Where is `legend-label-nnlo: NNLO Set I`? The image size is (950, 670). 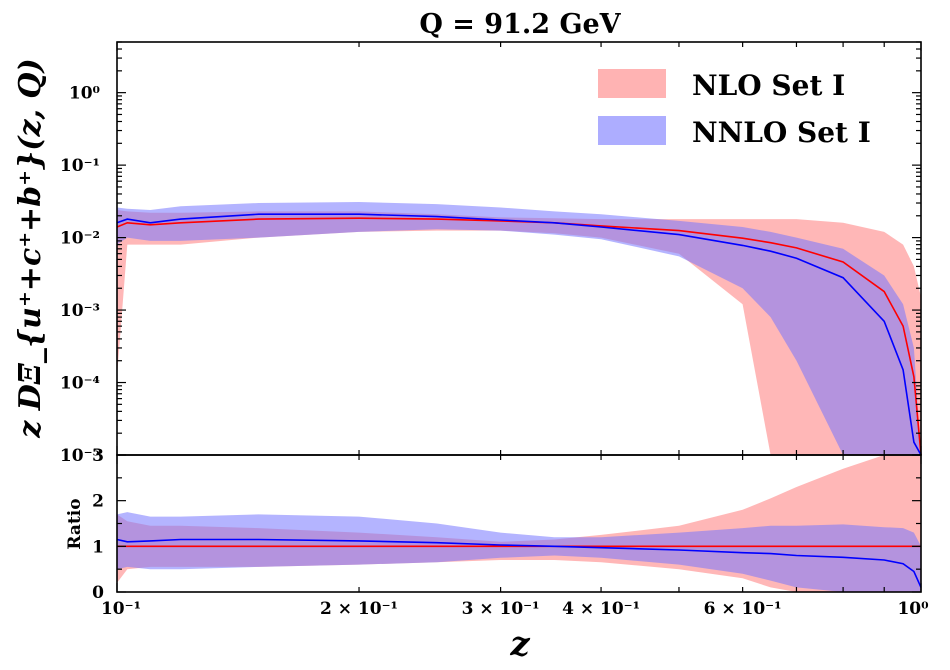 legend-label-nnlo: NNLO Set I is located at coordinates (781, 132).